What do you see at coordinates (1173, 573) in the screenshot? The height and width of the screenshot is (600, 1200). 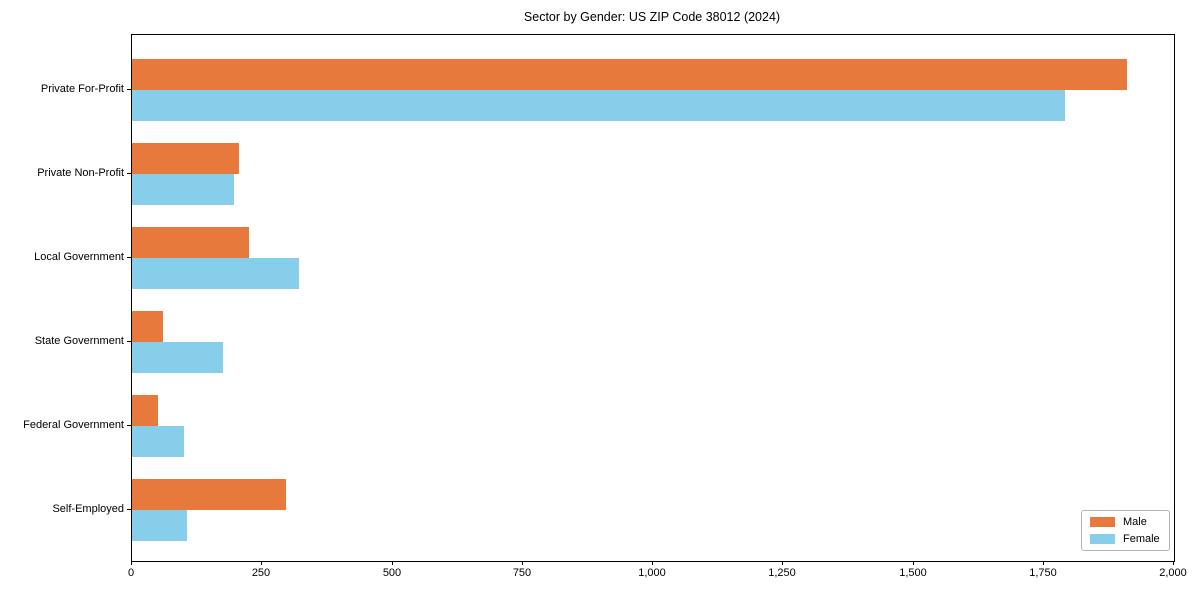 I see `x-tick-label: 2,000` at bounding box center [1173, 573].